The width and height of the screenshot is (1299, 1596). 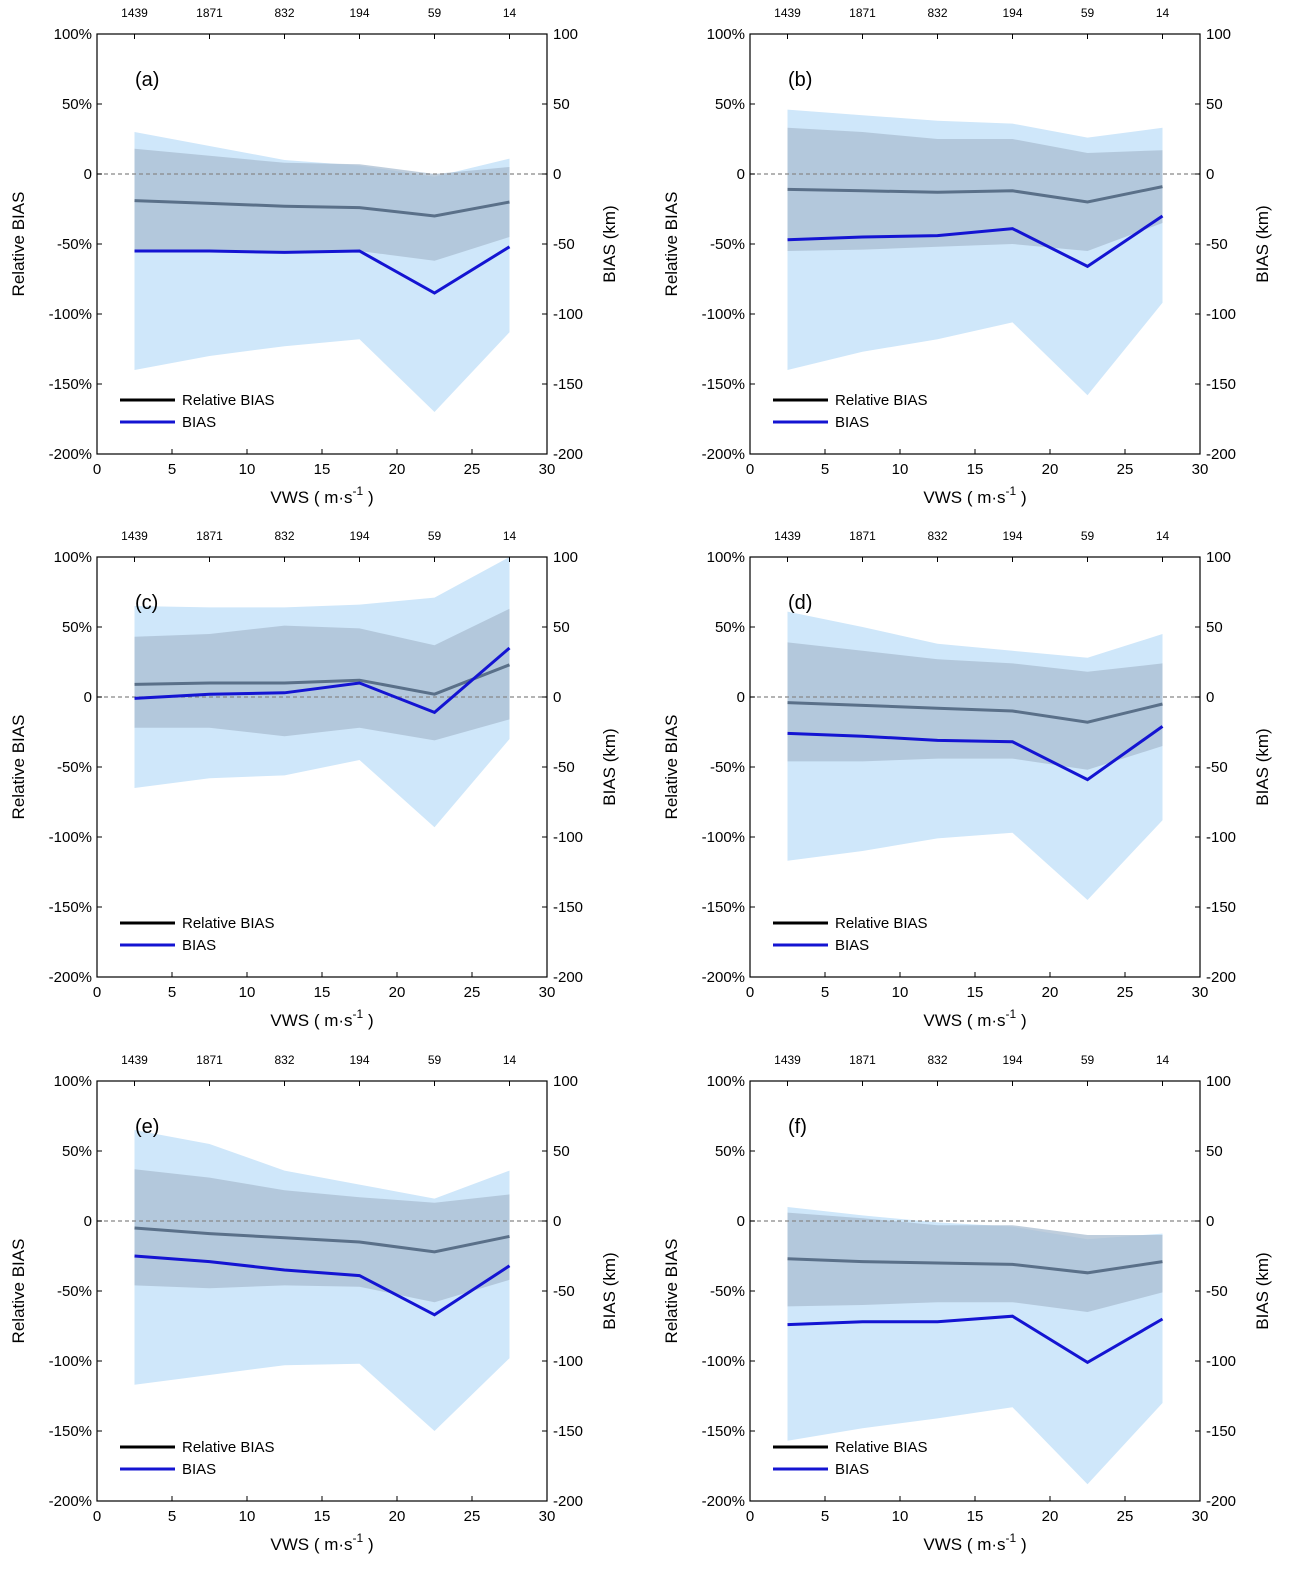 What do you see at coordinates (852, 945) in the screenshot?
I see `legend-bias-label: BIAS` at bounding box center [852, 945].